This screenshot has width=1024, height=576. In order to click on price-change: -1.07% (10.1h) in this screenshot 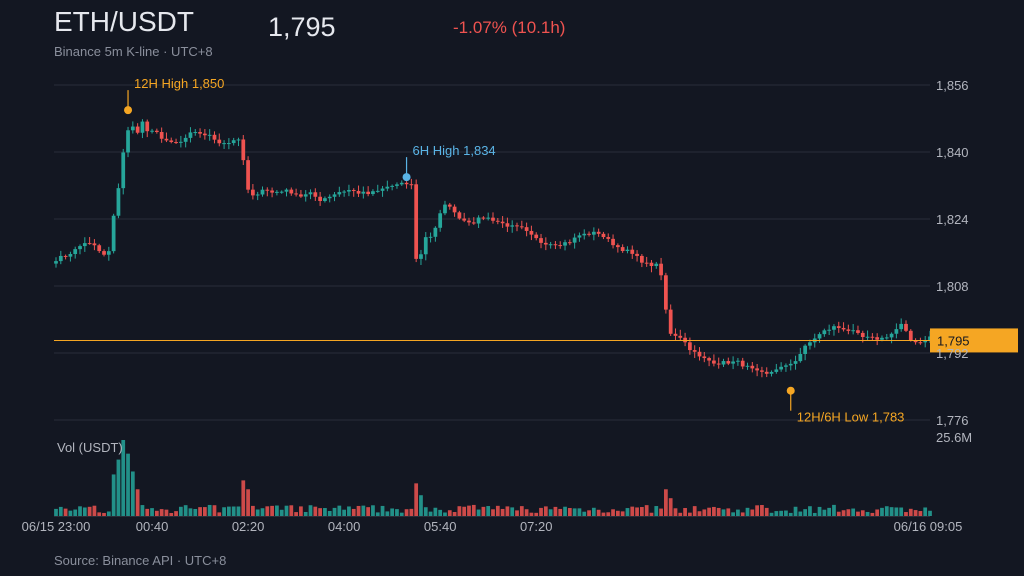, I will do `click(509, 27)`.